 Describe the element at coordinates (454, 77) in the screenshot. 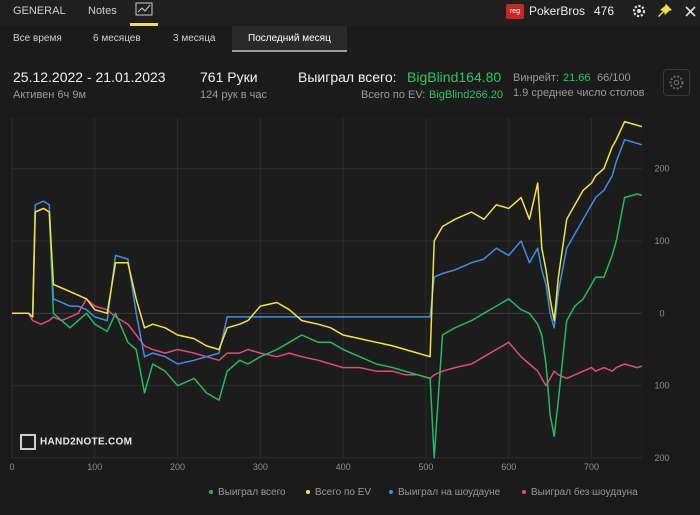

I see `won-total-value: BigBlind164.80` at that location.